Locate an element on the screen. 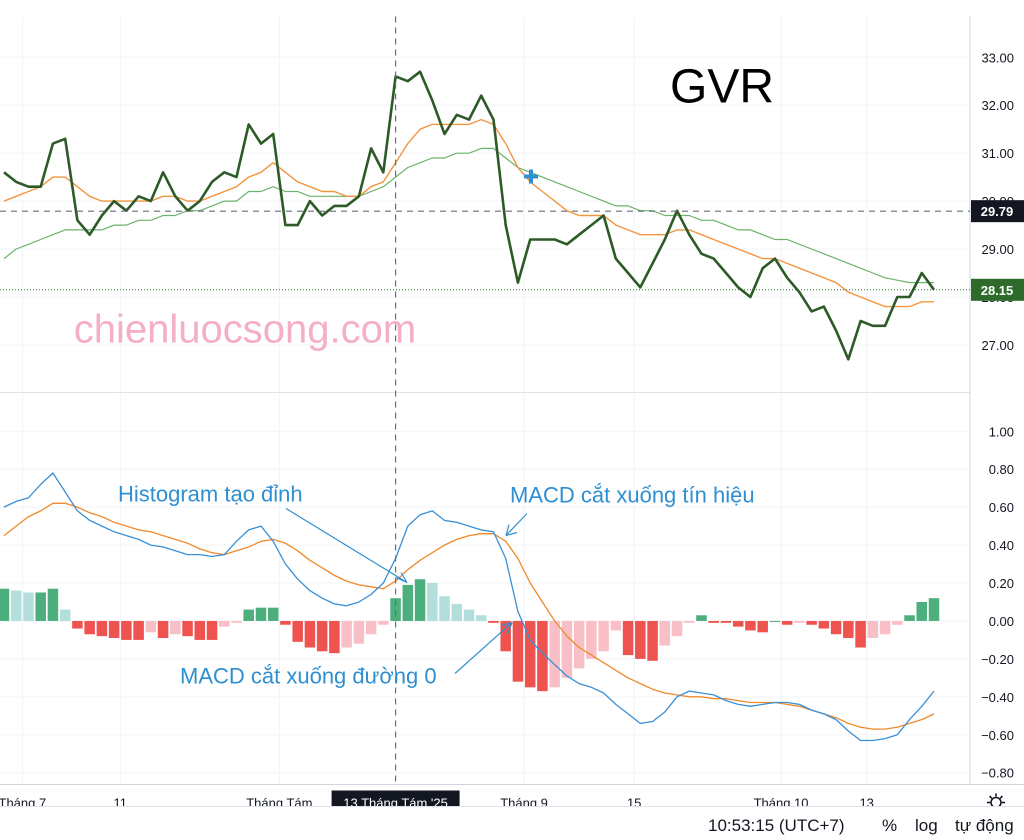 This screenshot has width=1024, height=840. macd-tick-label-8: −0.60 is located at coordinates (997, 735).